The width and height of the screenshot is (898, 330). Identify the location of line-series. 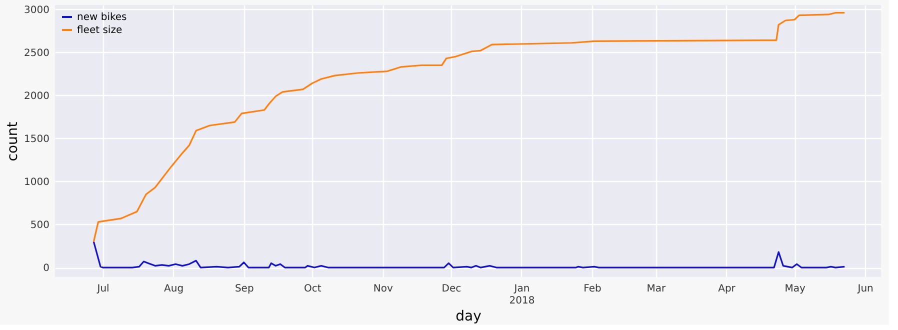
(469, 254).